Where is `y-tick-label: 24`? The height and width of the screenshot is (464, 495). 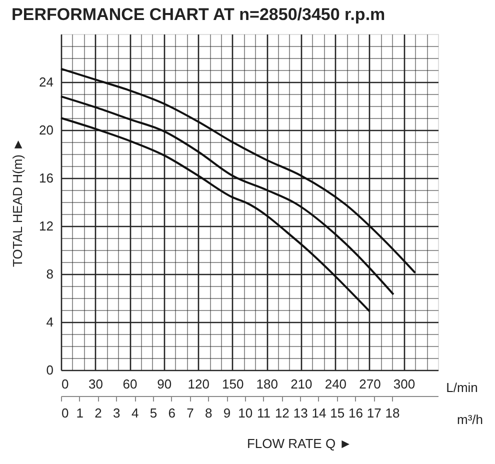
y-tick-label: 24 is located at coordinates (46, 82).